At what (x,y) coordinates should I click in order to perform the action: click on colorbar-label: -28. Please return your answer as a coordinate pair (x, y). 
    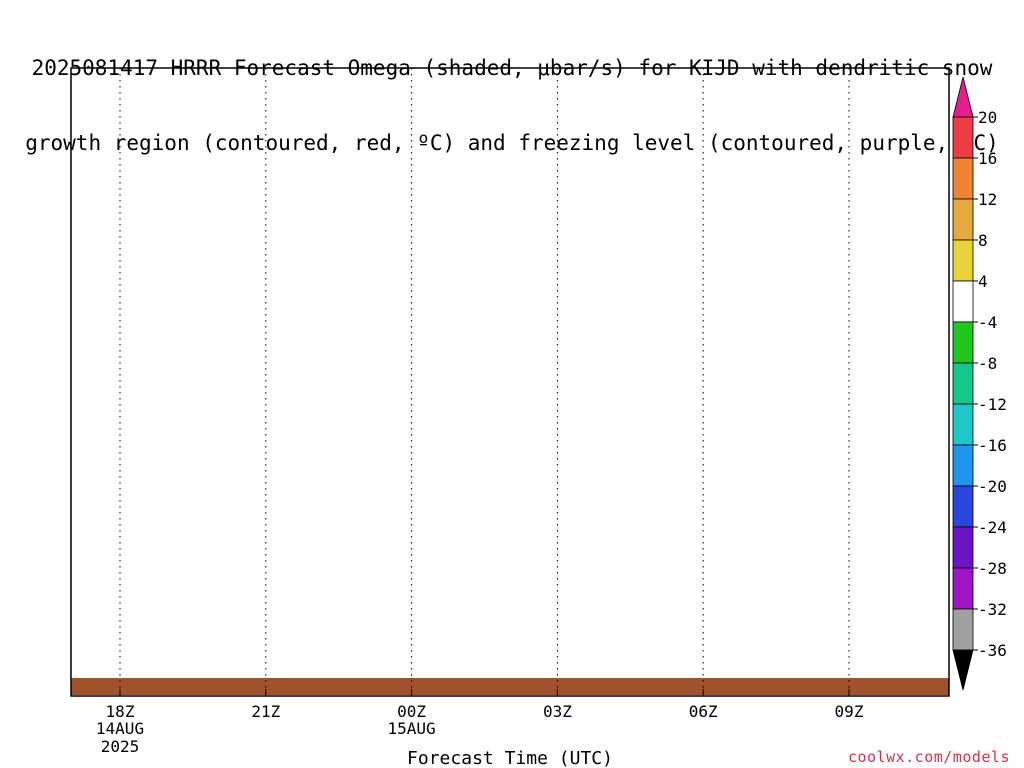
    Looking at the image, I should click on (992, 568).